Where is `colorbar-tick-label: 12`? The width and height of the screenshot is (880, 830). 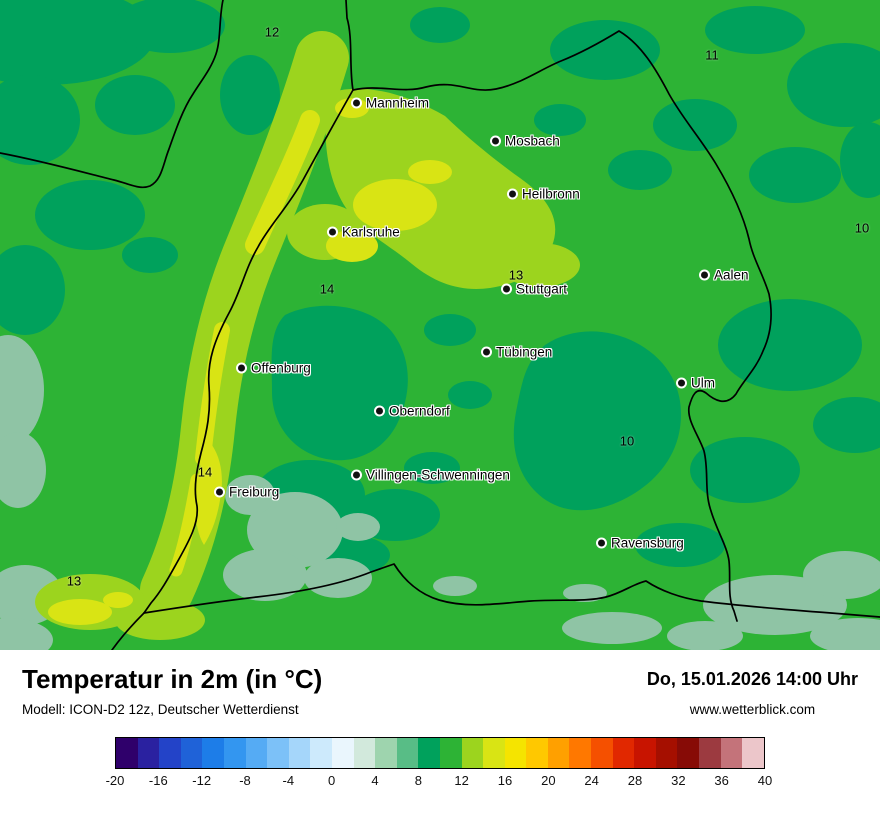
colorbar-tick-label: 12 is located at coordinates (461, 780).